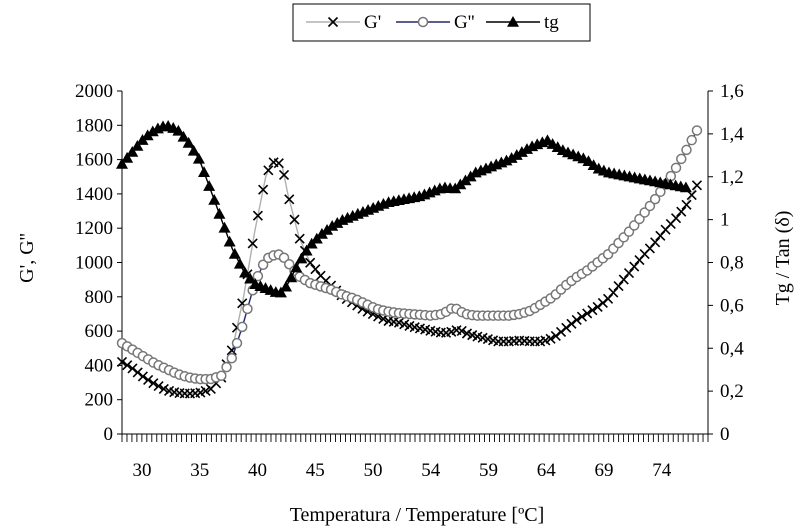  What do you see at coordinates (343, 22) in the screenshot?
I see `legend-item: G'` at bounding box center [343, 22].